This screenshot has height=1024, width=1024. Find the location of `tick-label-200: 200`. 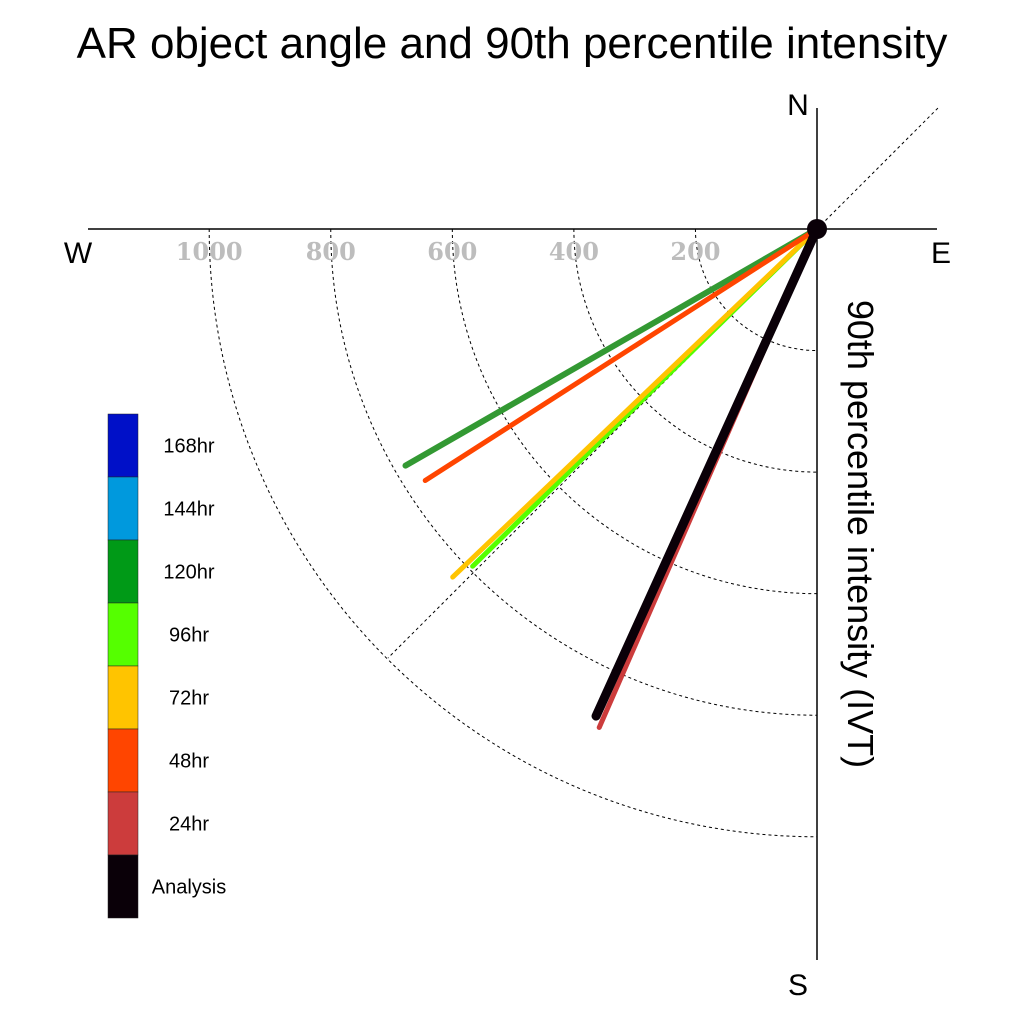

tick-label-200: 200 is located at coordinates (695, 251).